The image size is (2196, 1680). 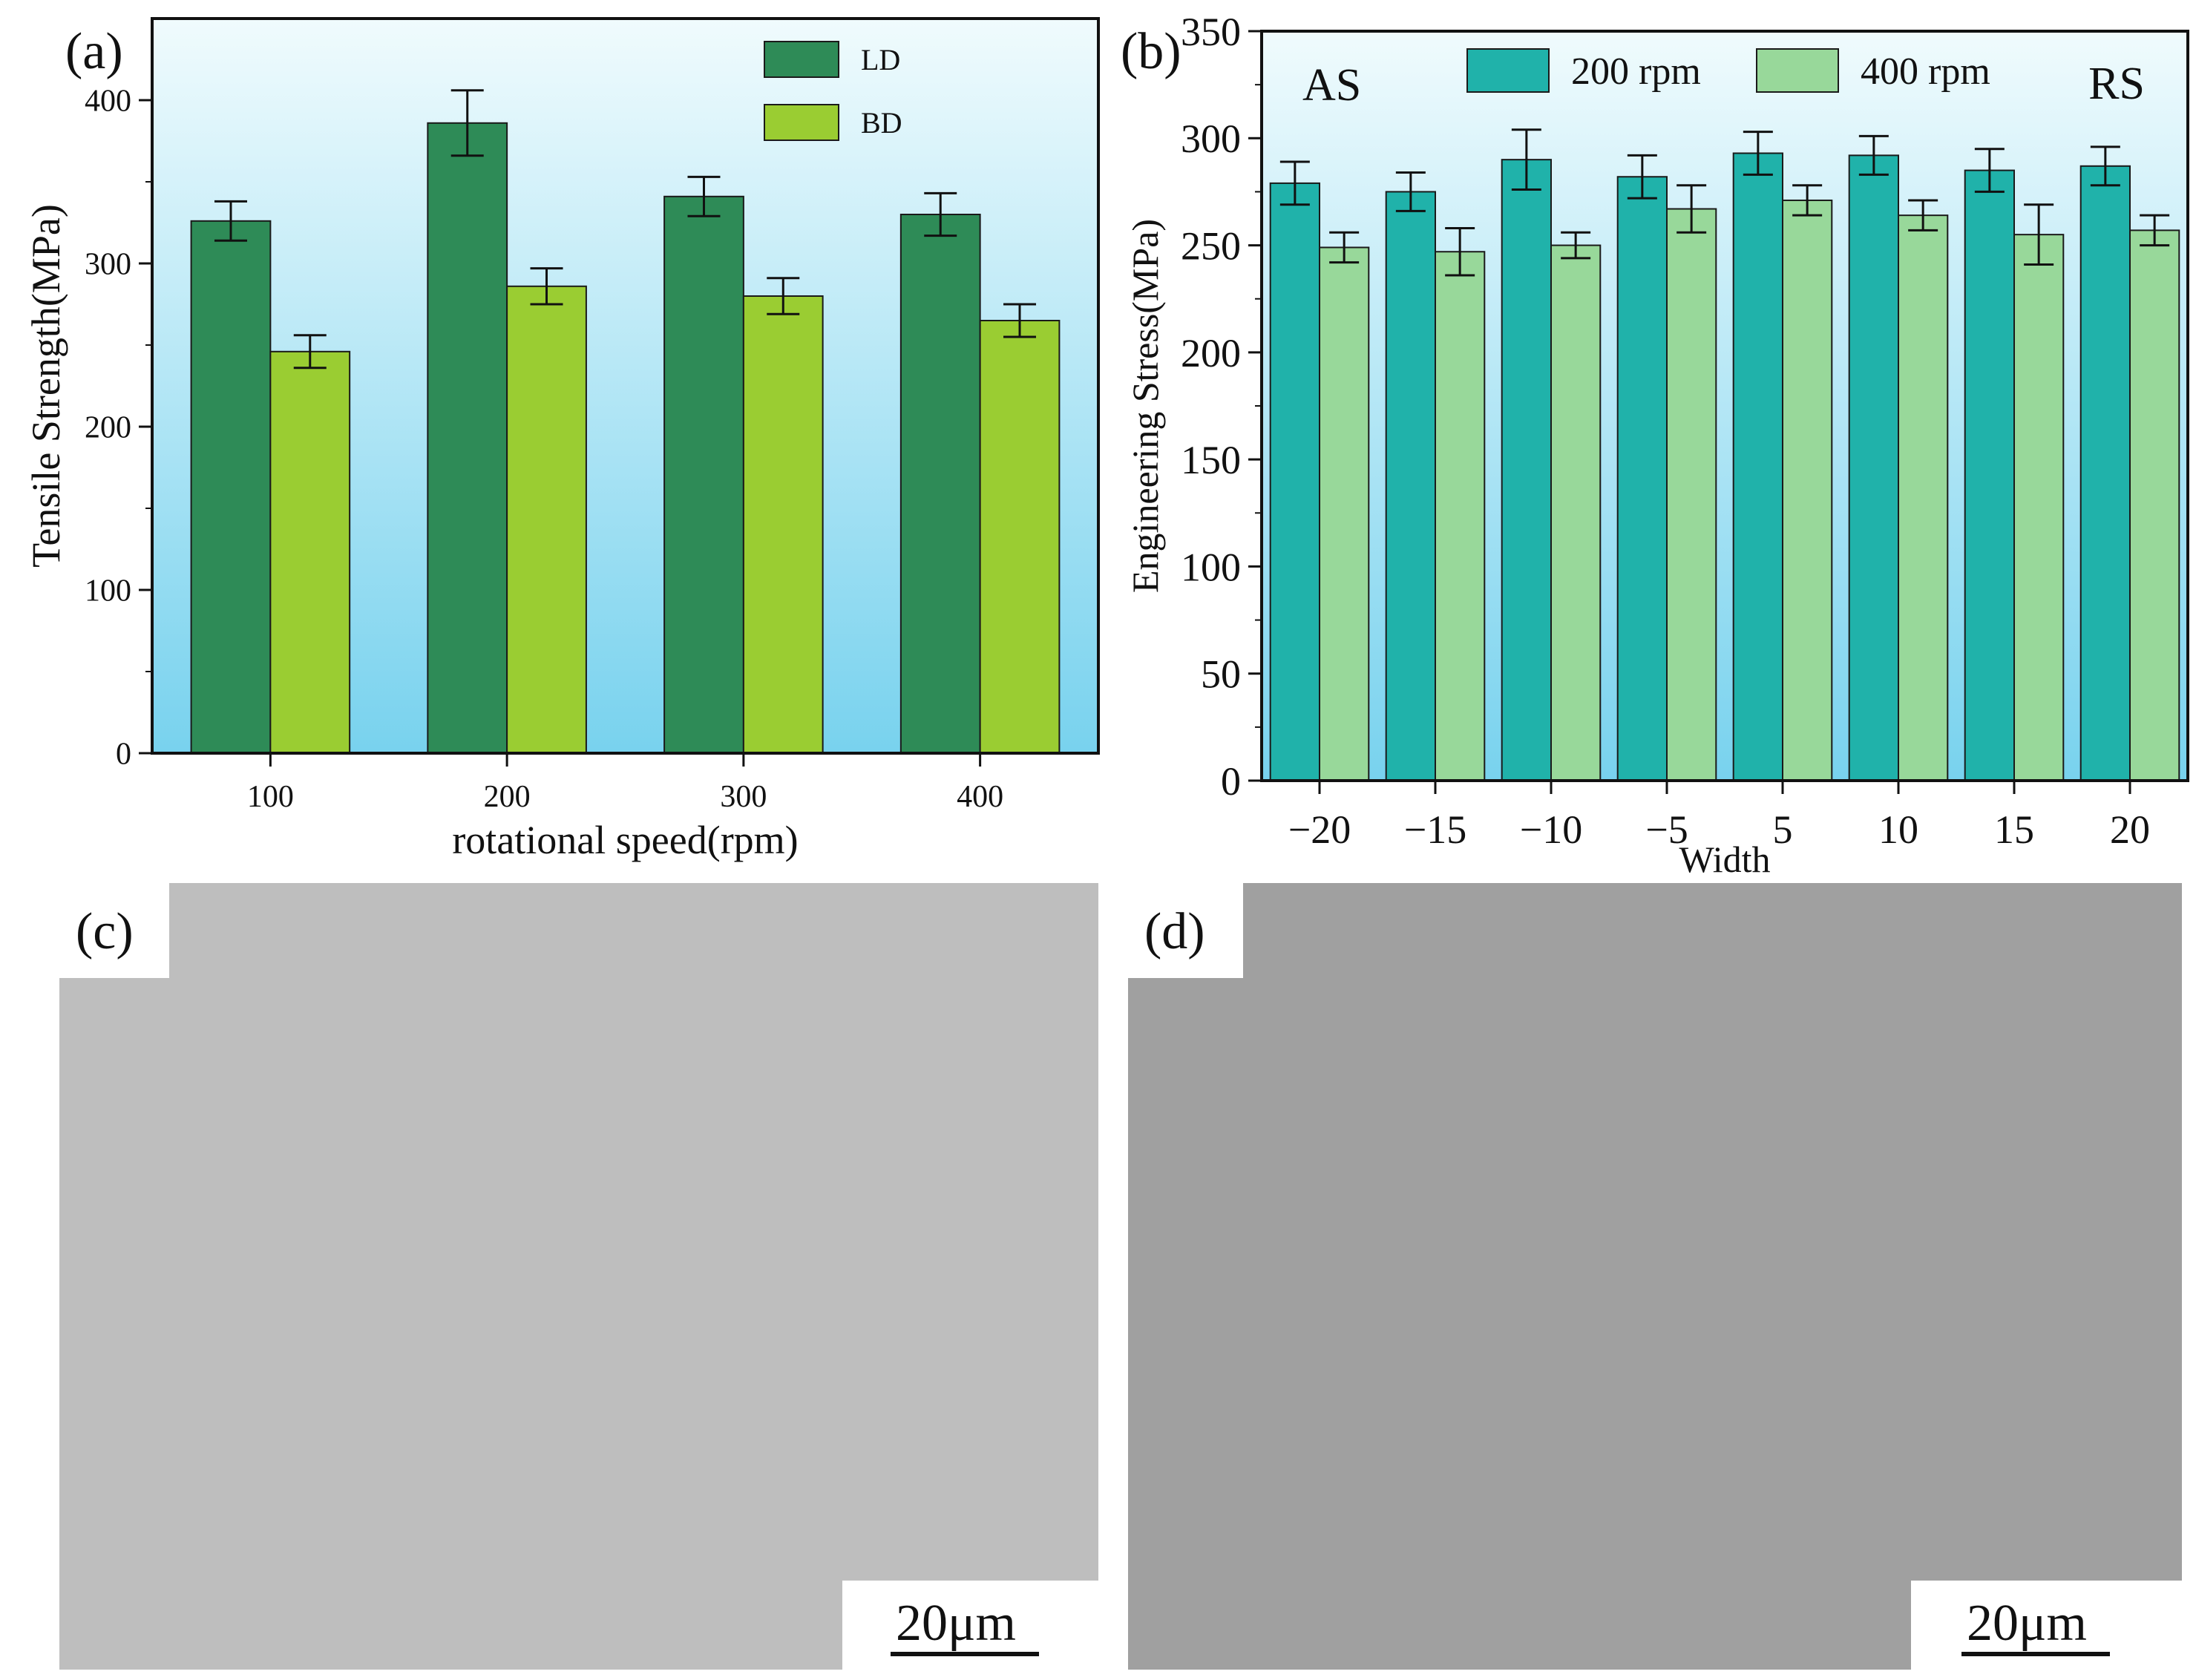 What do you see at coordinates (1331, 86) in the screenshot?
I see `chart-b-annotation: AS` at bounding box center [1331, 86].